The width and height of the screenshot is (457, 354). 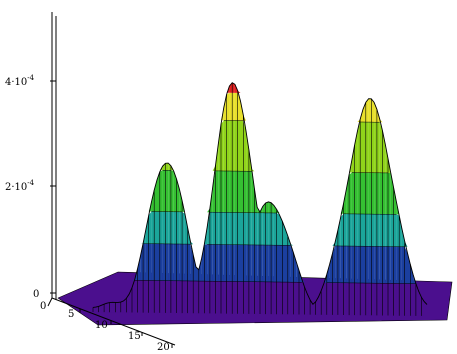 I want to click on z-tick-label-0: 0, so click(x=36, y=294).